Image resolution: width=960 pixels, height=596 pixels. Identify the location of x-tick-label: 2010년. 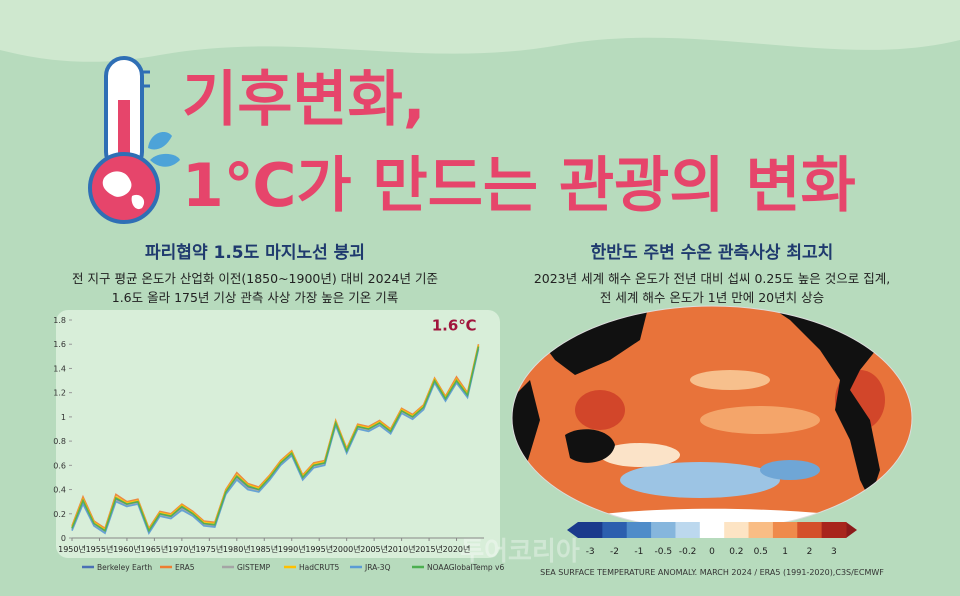
(402, 549).